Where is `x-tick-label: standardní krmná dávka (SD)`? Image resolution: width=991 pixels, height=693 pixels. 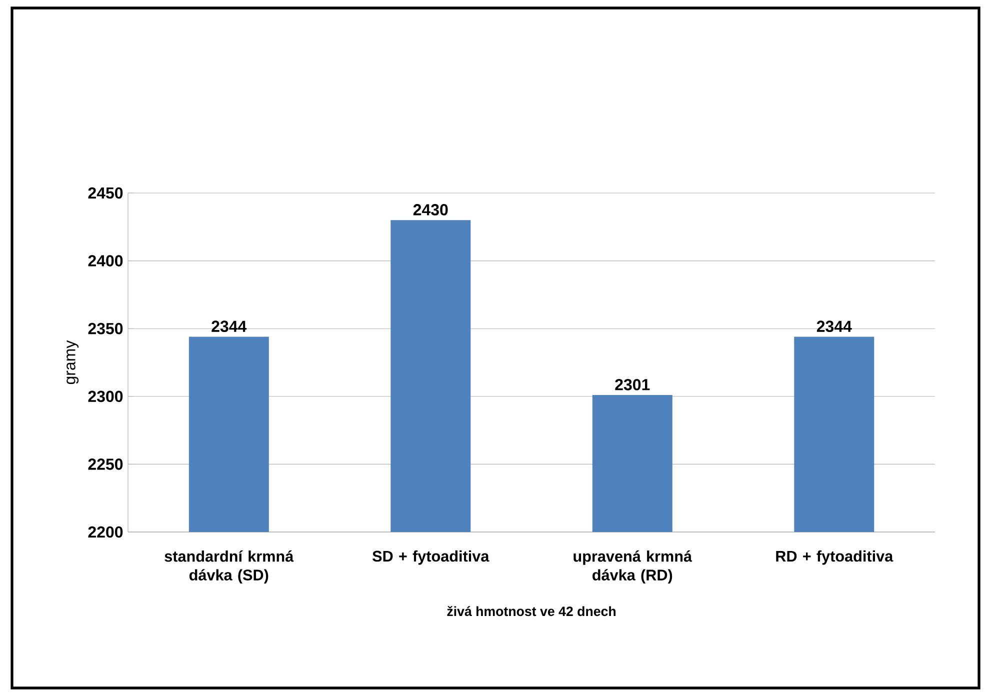
x-tick-label: standardní krmná dávka (SD) is located at coordinates (229, 567).